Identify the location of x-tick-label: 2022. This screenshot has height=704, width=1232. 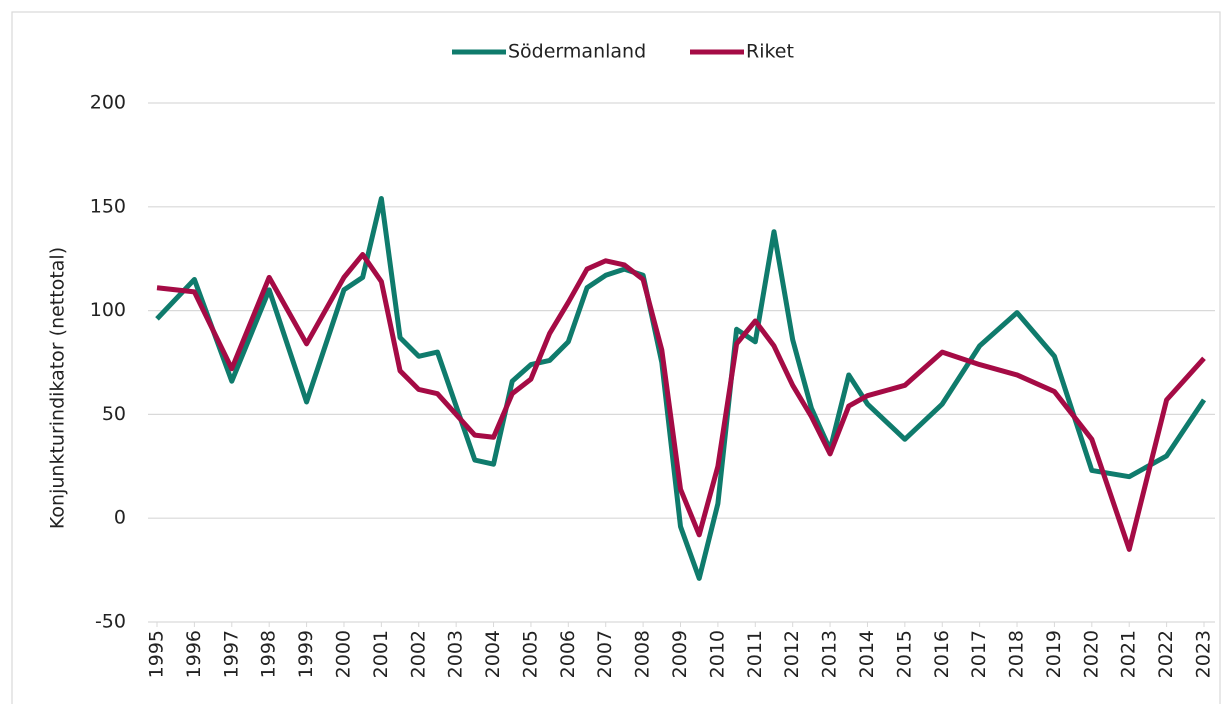
(1166, 654).